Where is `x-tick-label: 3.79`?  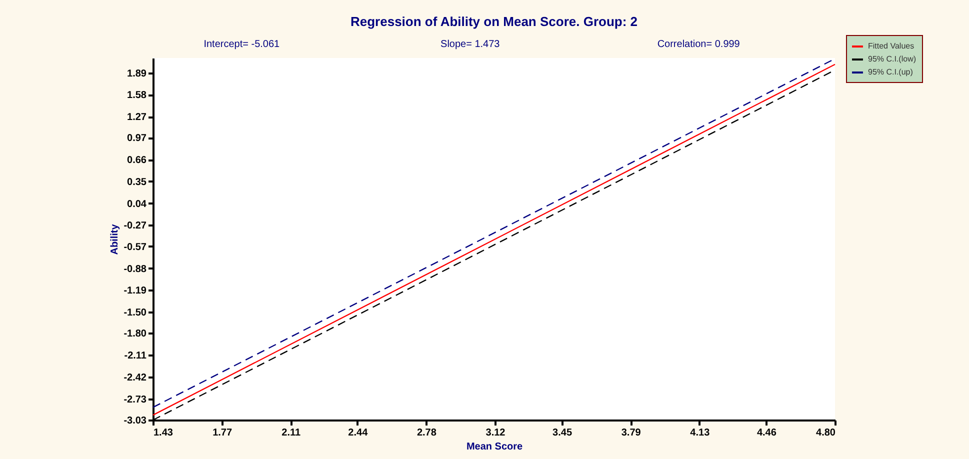
x-tick-label: 3.79 is located at coordinates (631, 433).